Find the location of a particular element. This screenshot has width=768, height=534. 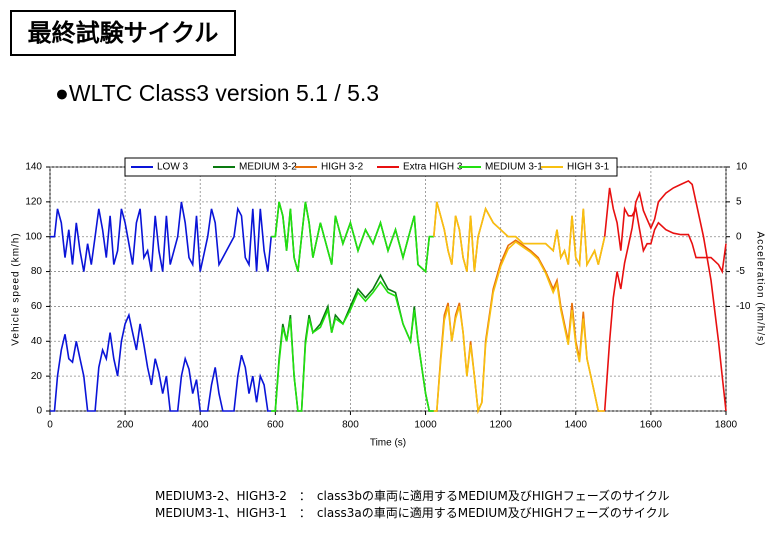

x-tick-label: 1800 is located at coordinates (726, 425).